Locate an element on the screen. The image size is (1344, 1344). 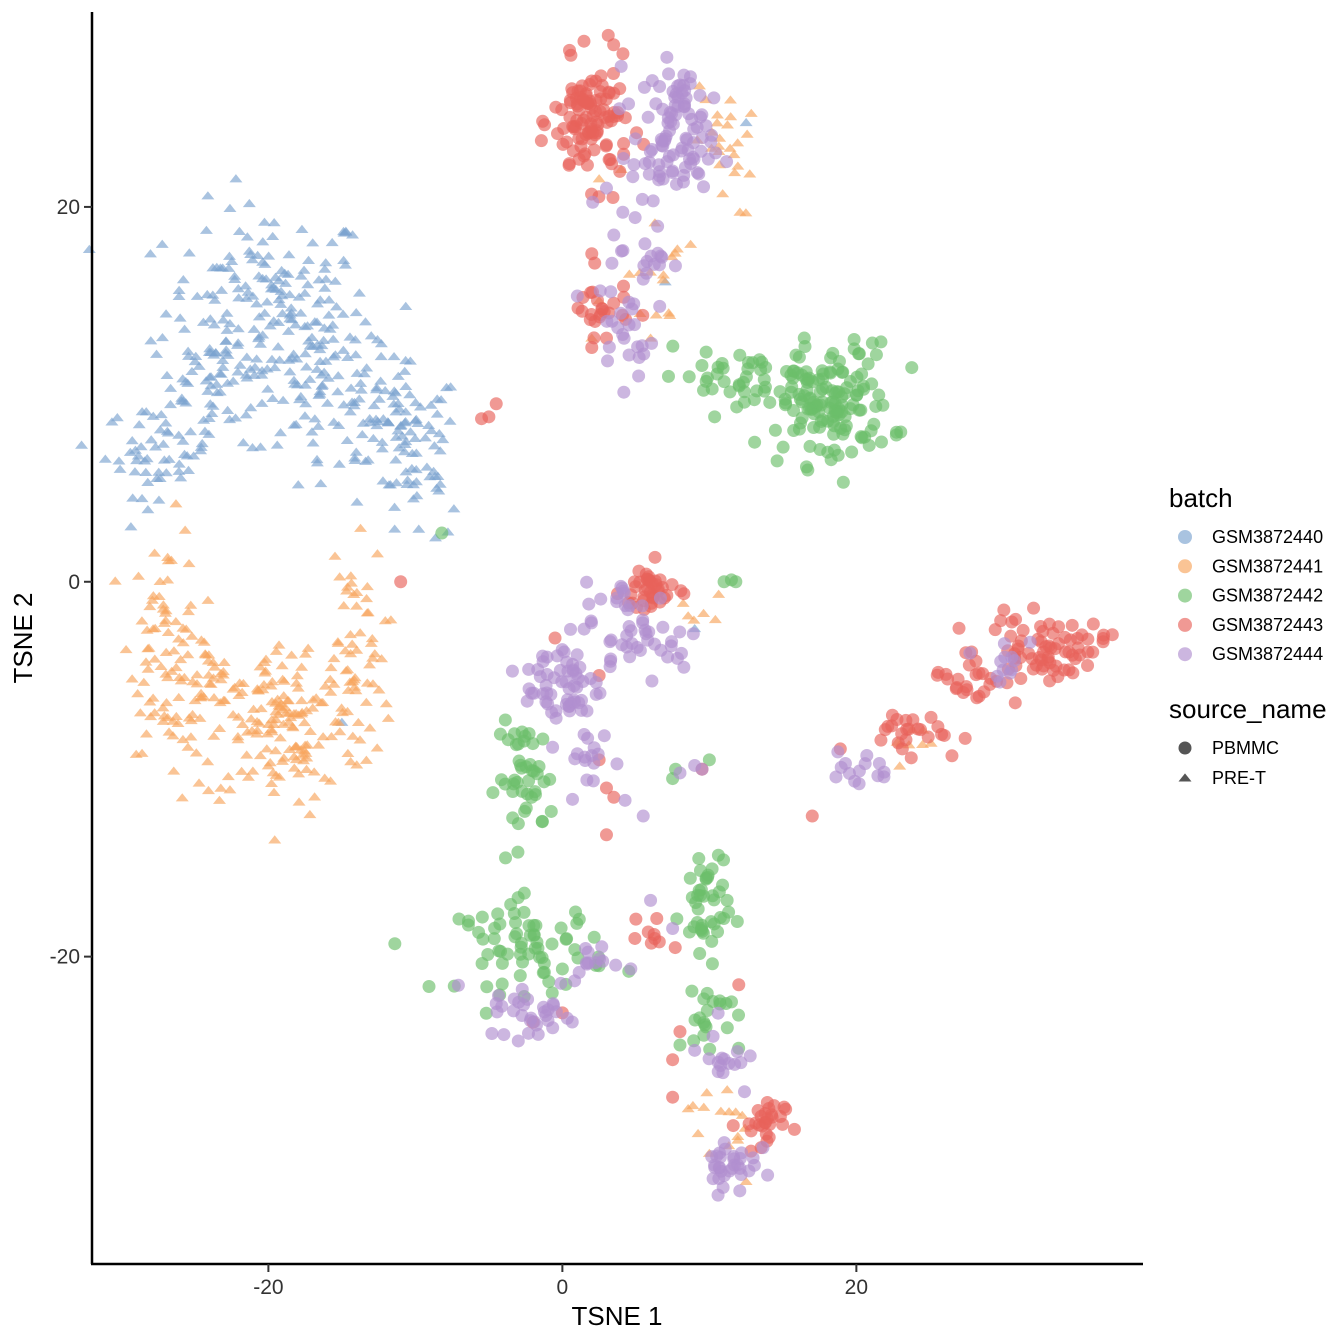
legend-title-source-name: source_name is located at coordinates (1248, 709).